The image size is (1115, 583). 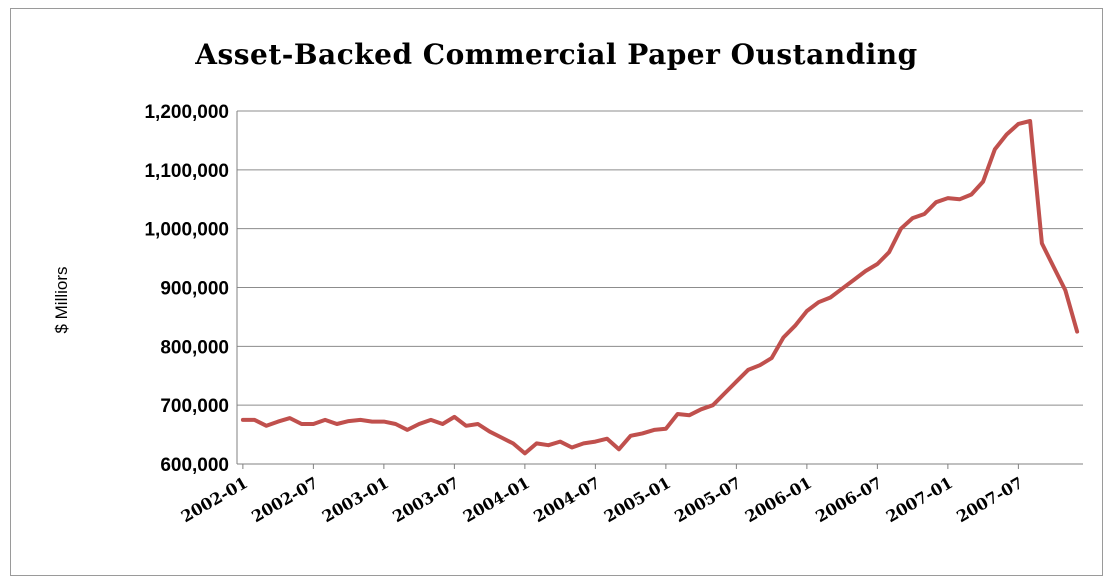 I want to click on x-tick-label: 2003-01, so click(x=355, y=499).